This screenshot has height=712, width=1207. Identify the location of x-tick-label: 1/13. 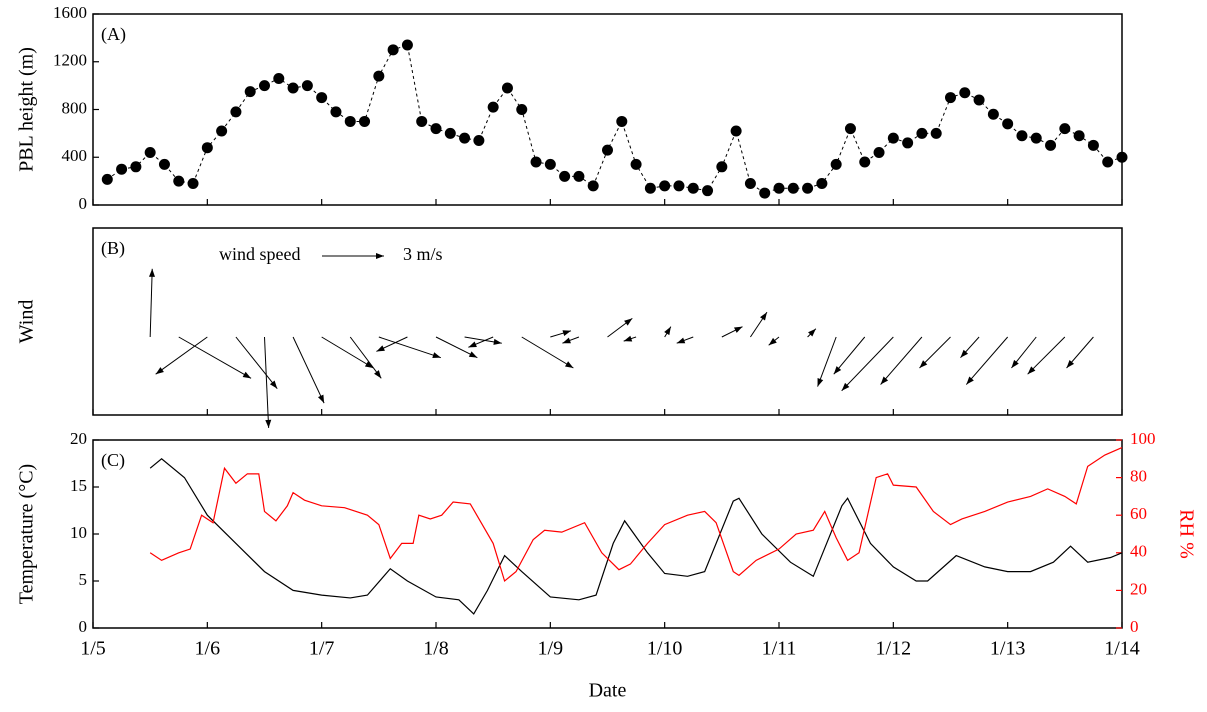
(1008, 649).